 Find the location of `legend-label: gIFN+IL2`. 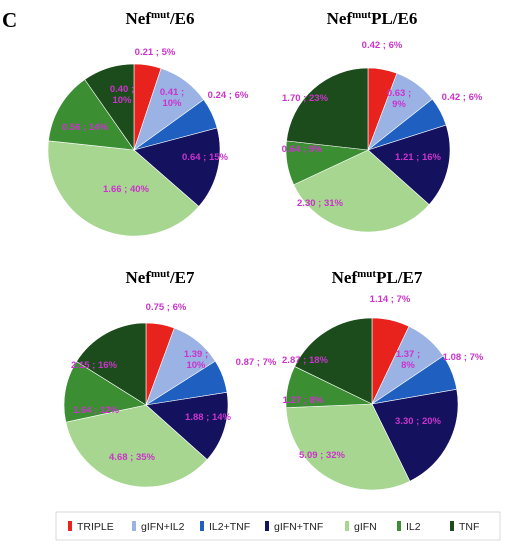

legend-label: gIFN+IL2 is located at coordinates (163, 527).